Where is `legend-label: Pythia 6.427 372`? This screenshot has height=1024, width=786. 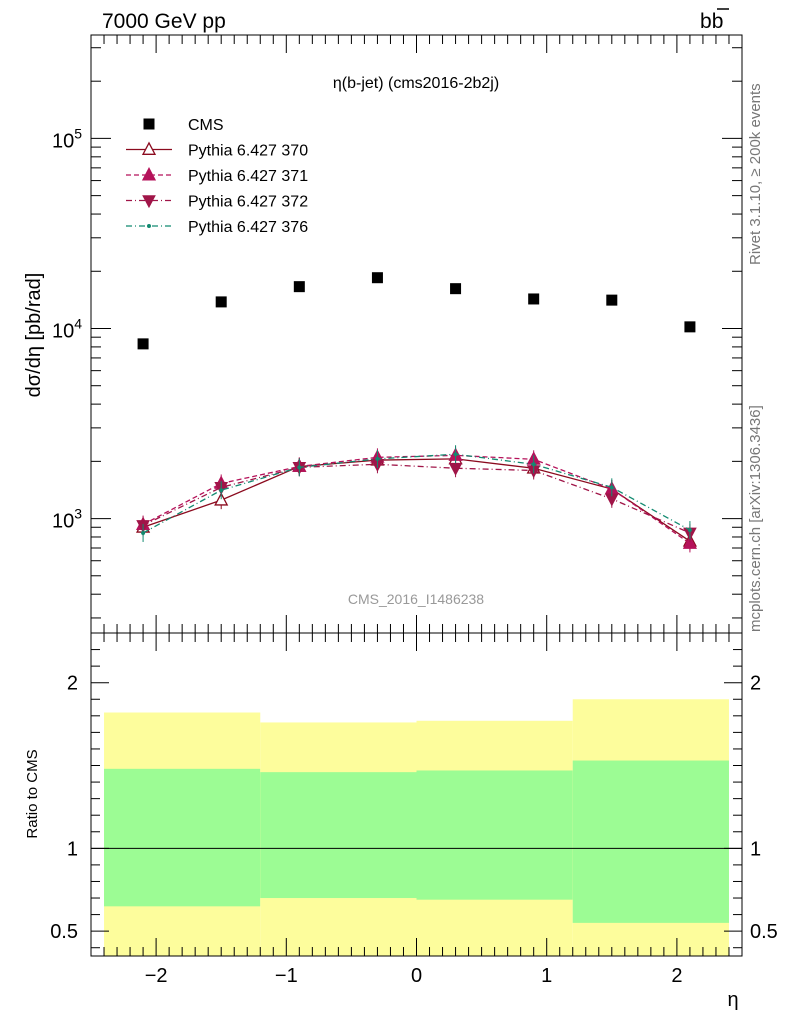
legend-label: Pythia 6.427 372 is located at coordinates (248, 202).